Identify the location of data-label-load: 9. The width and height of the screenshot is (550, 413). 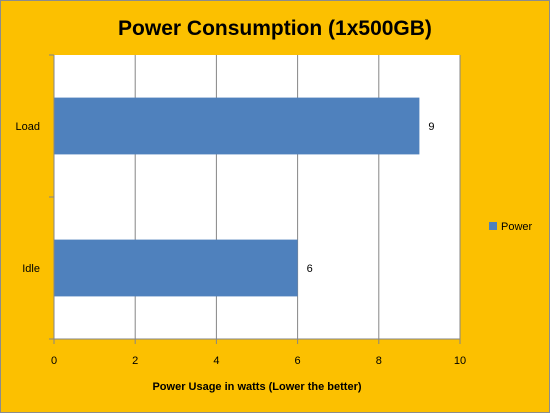
(431, 127).